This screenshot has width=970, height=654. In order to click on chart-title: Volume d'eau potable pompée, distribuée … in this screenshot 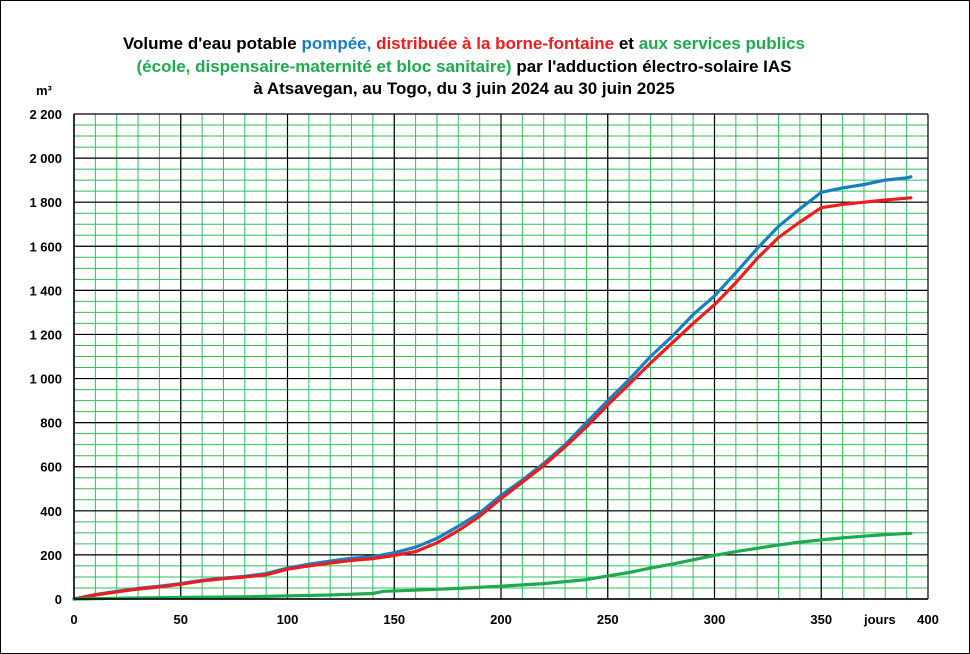, I will do `click(464, 66)`.